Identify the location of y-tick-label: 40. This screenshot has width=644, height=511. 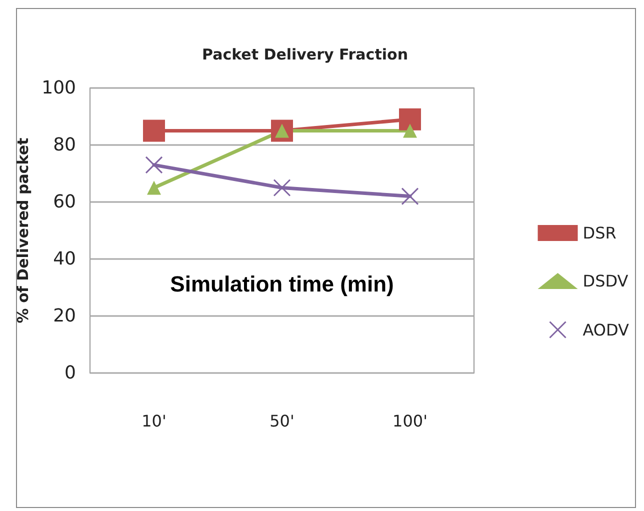
(64, 259).